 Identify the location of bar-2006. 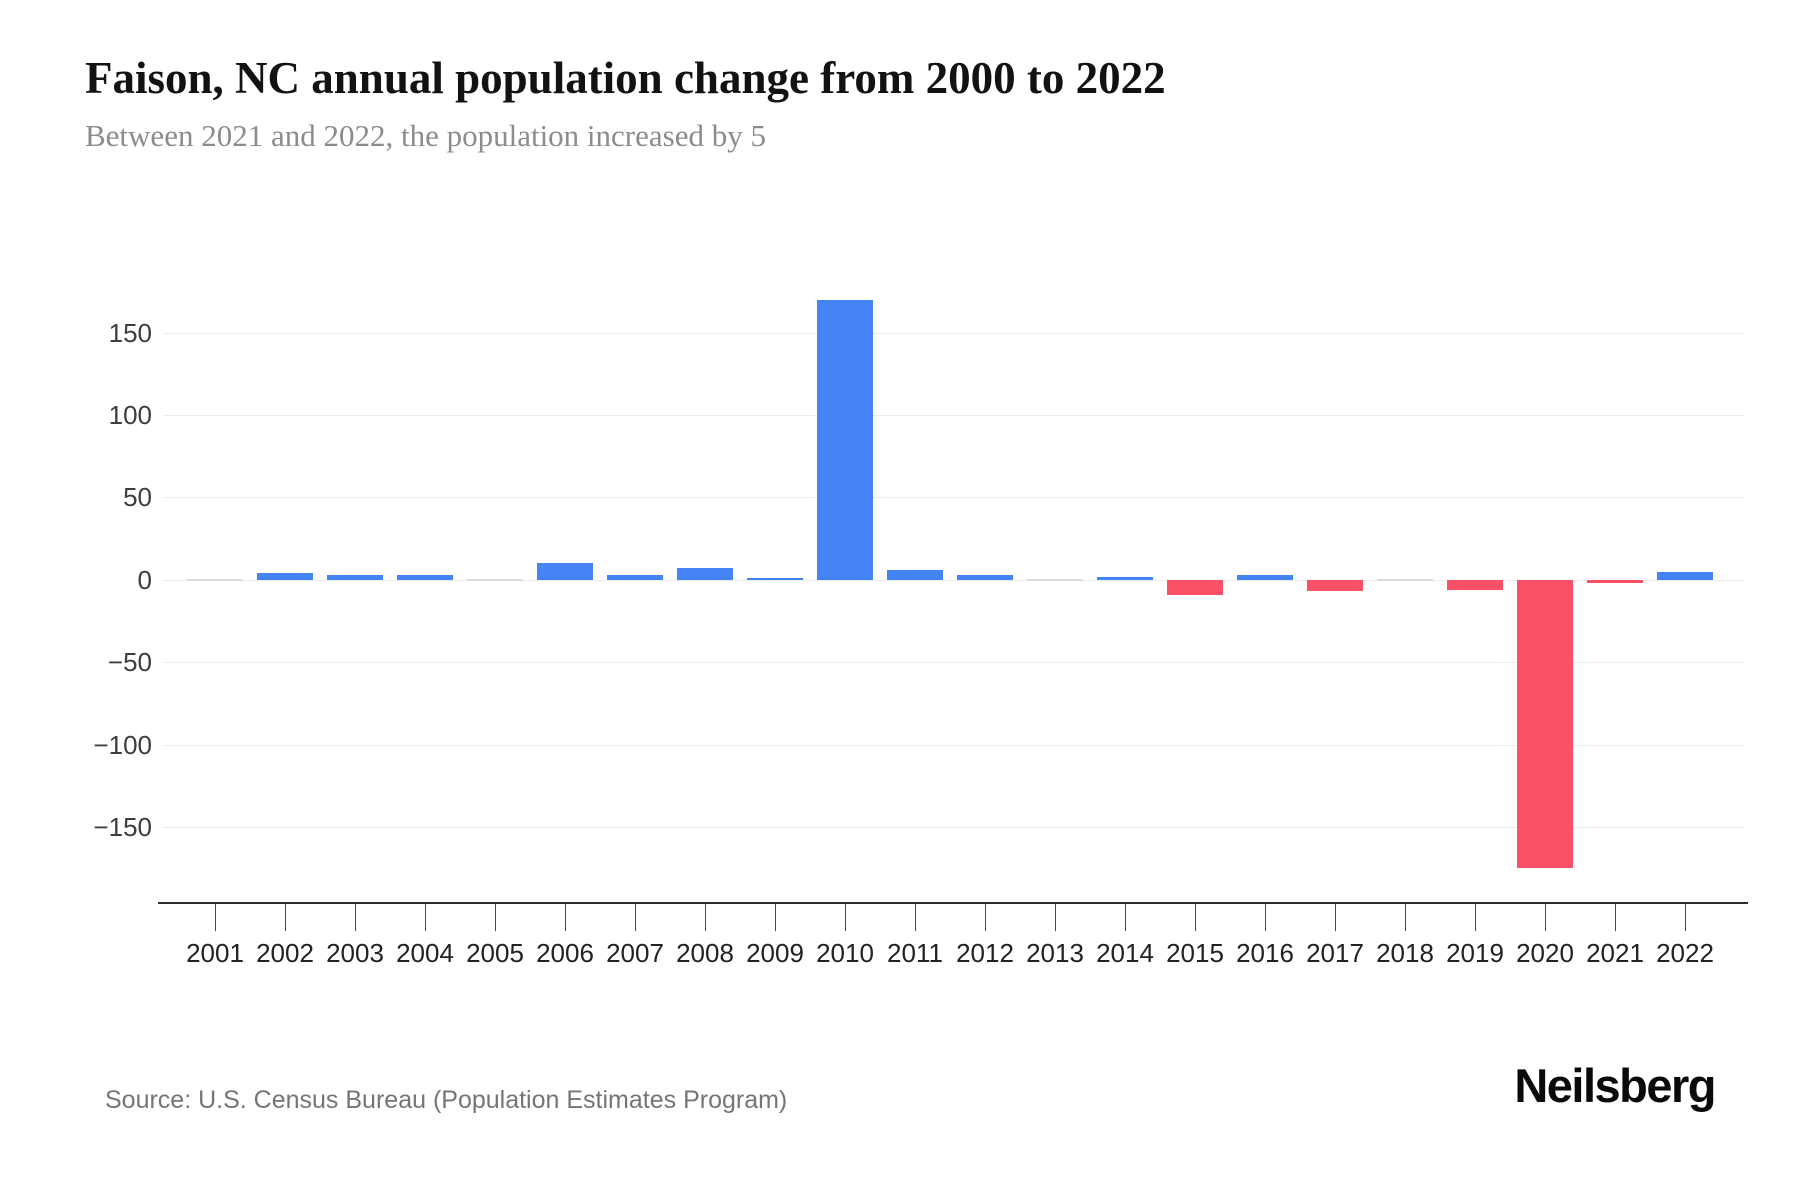
(565, 571).